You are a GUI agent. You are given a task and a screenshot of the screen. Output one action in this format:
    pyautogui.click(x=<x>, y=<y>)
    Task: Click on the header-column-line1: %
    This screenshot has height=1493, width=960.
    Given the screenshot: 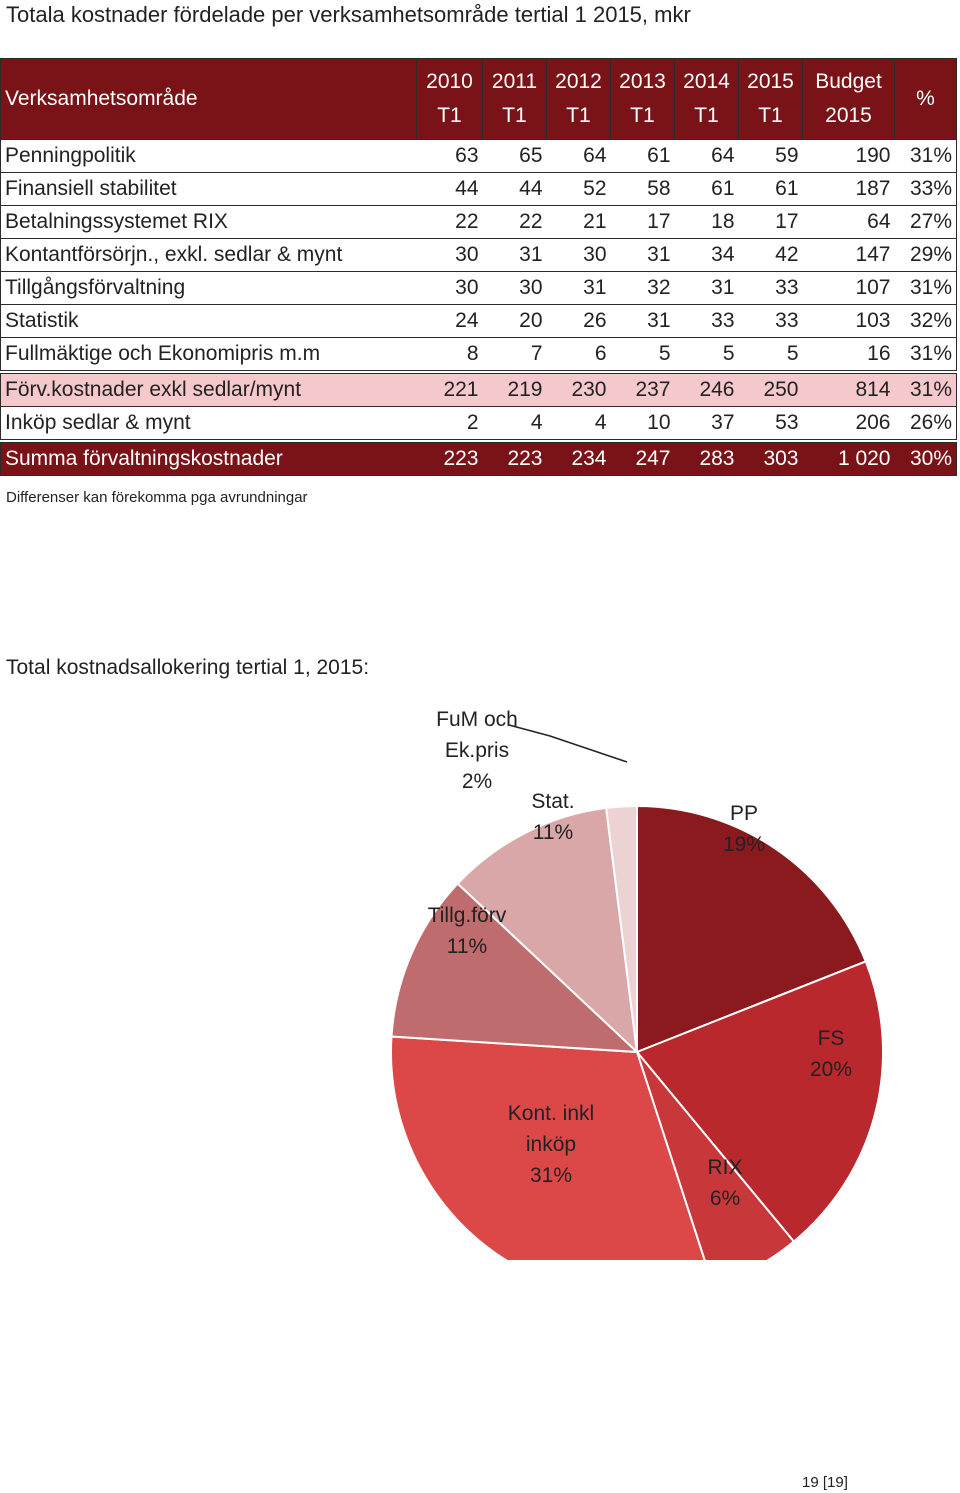 What is the action you would take?
    pyautogui.click(x=925, y=98)
    